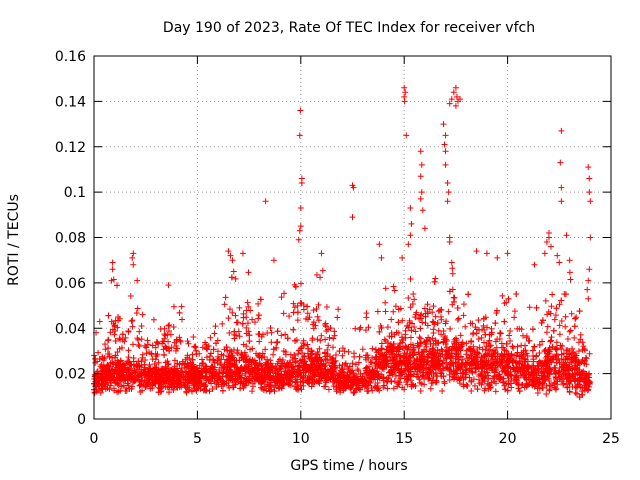  What do you see at coordinates (75, 193) in the screenshot?
I see `y-tick-label: 0.1` at bounding box center [75, 193].